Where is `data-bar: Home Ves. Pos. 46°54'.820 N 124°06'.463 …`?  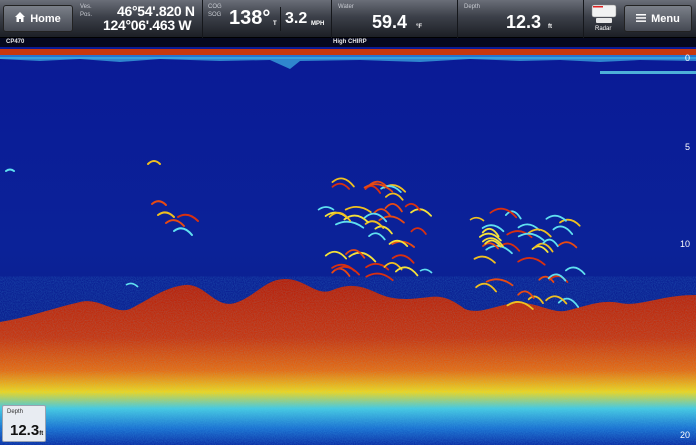 data-bar: Home Ves. Pos. 46°54'.820 N 124°06'.463 … is located at coordinates (348, 19).